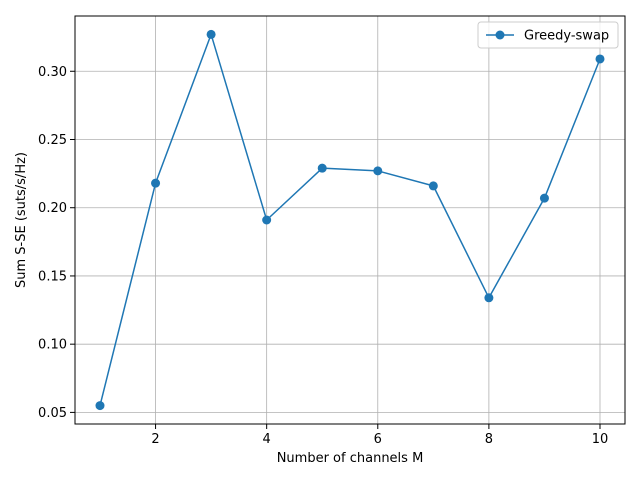 The height and width of the screenshot is (480, 640). Describe the element at coordinates (52, 345) in the screenshot. I see `y-tick-label: 0.10` at that location.